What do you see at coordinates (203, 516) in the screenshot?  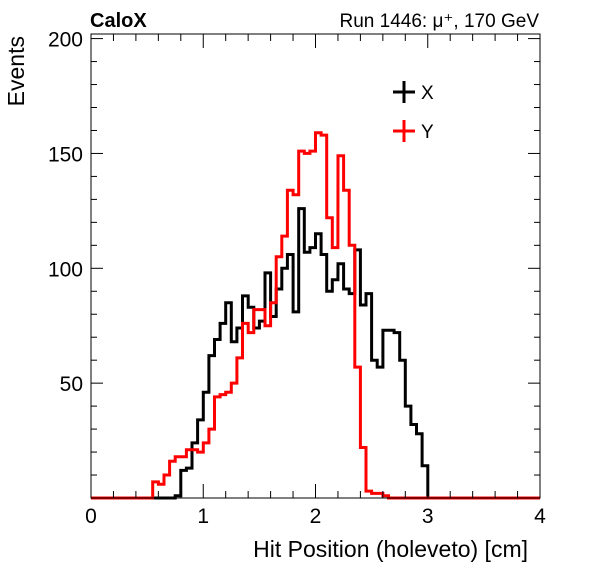 I see `x-tick-label: 1` at bounding box center [203, 516].